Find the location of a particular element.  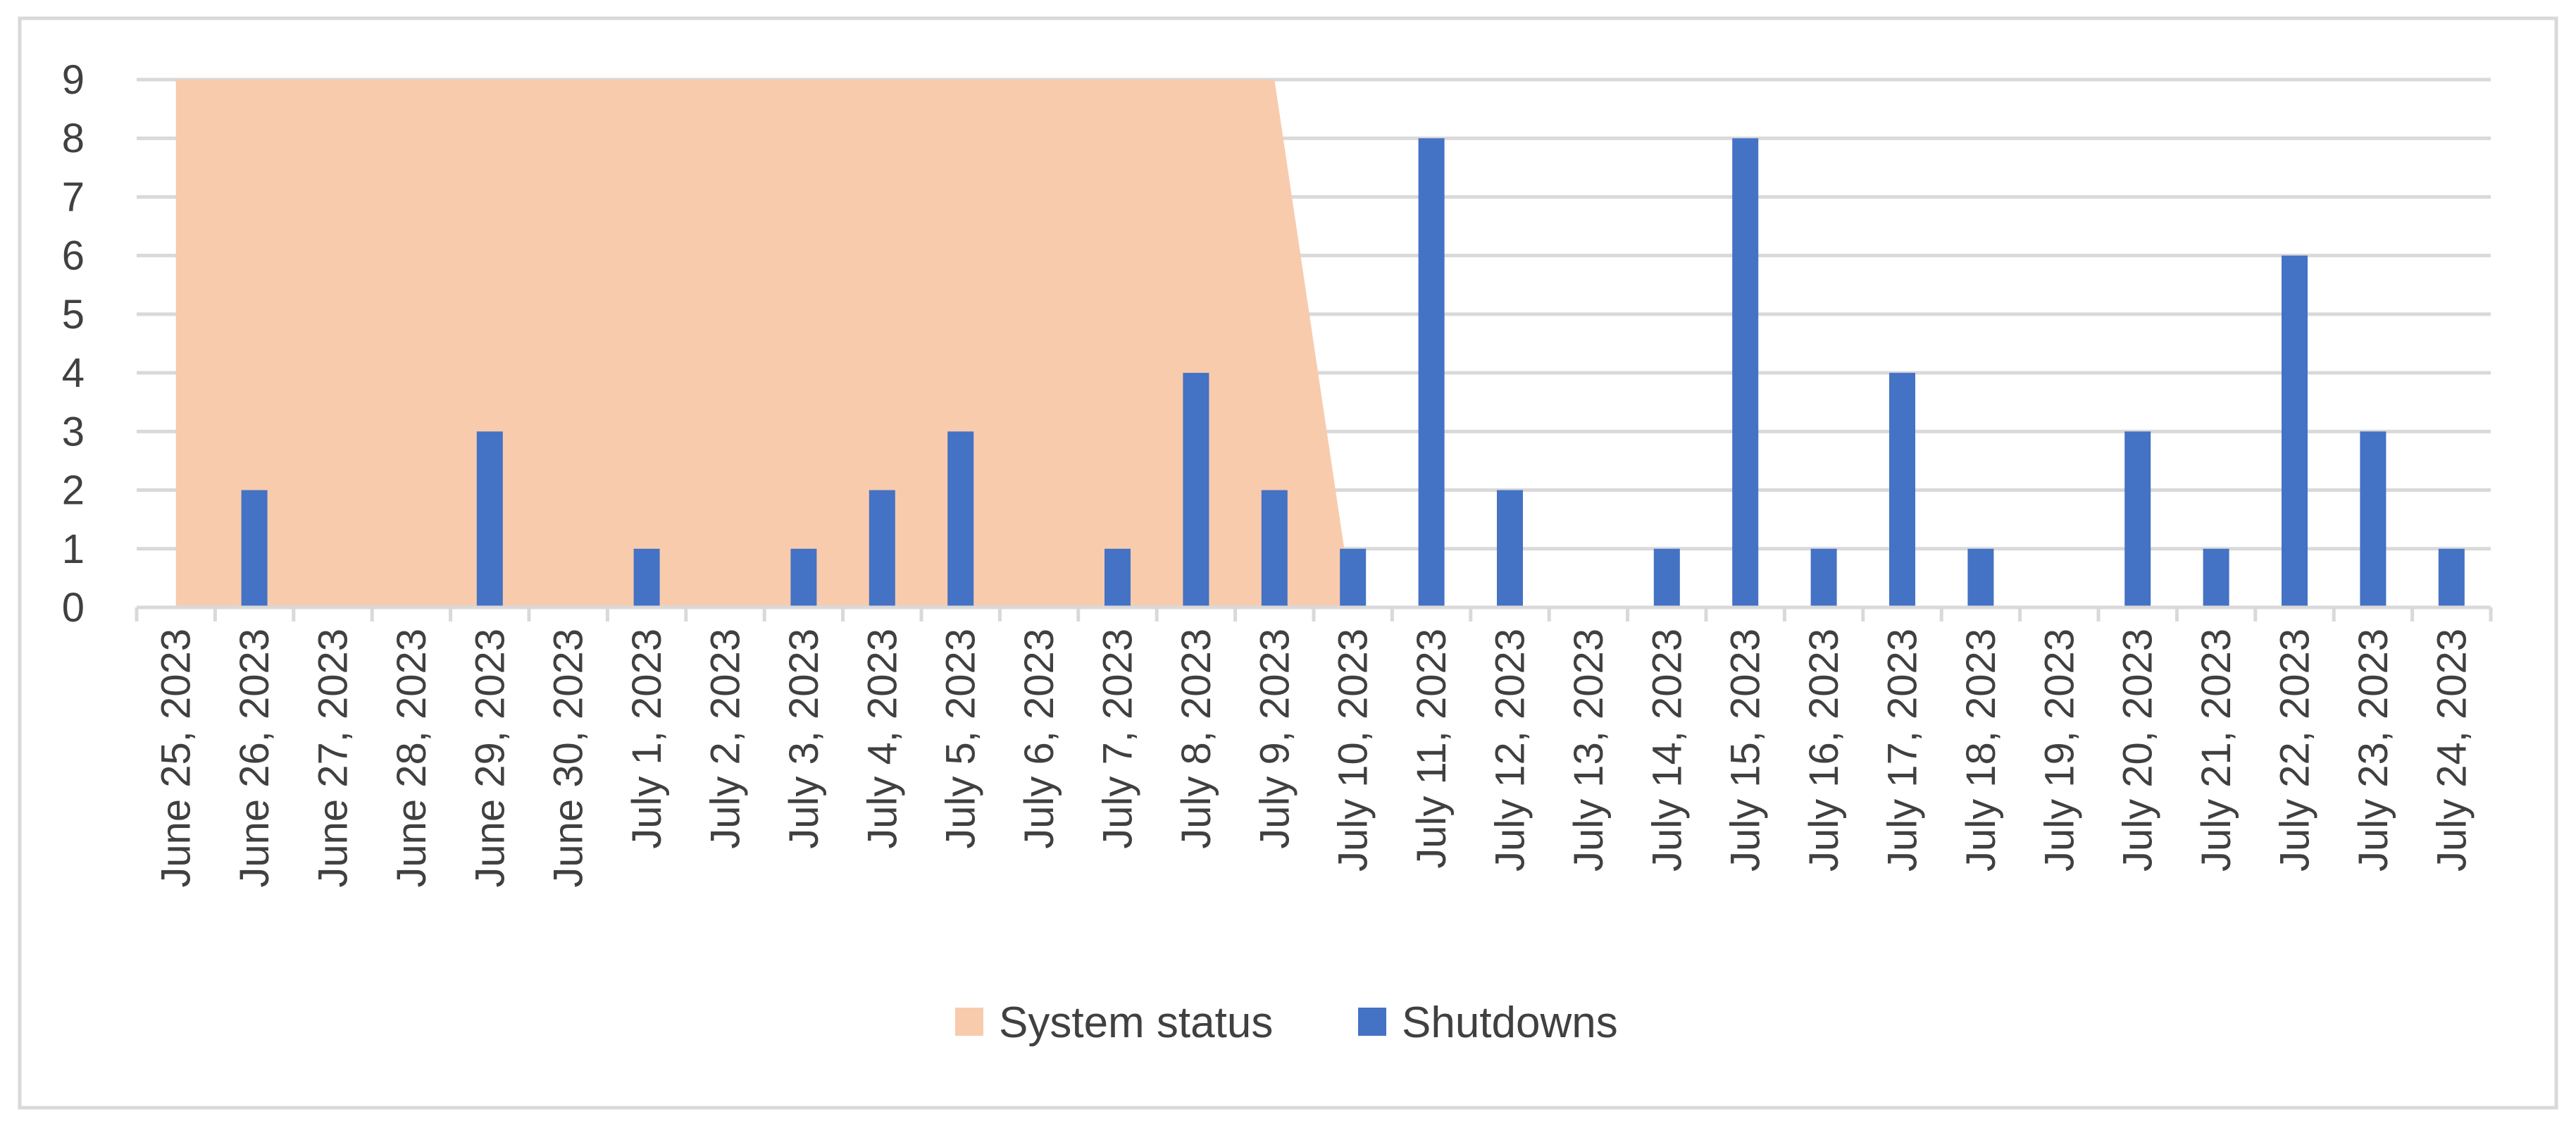

x-tick-label: July 8, 2023 is located at coordinates (1196, 739).